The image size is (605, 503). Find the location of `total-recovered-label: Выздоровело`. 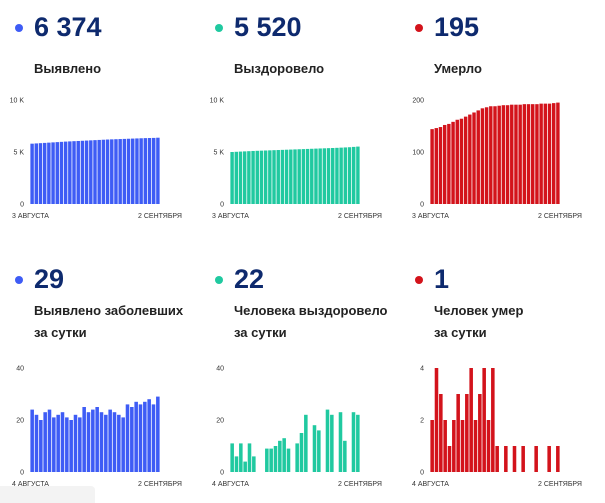

total-recovered-label: Выздоровело is located at coordinates (279, 69).